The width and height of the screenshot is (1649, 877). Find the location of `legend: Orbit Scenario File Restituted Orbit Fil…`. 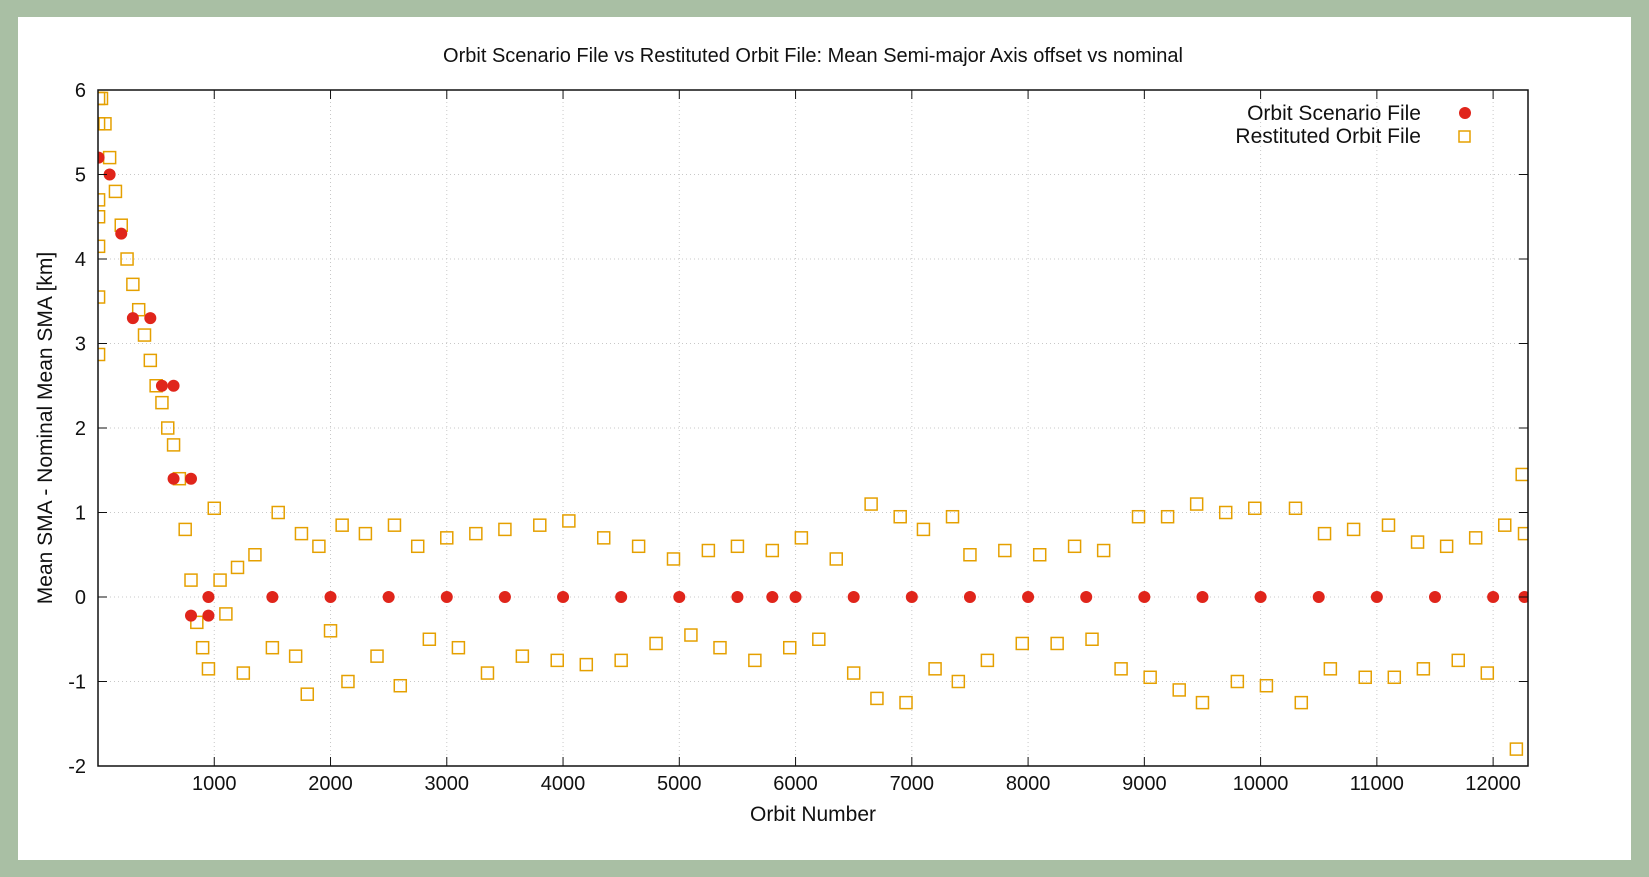

legend: Orbit Scenario File Restituted Orbit Fil… is located at coordinates (1353, 125).